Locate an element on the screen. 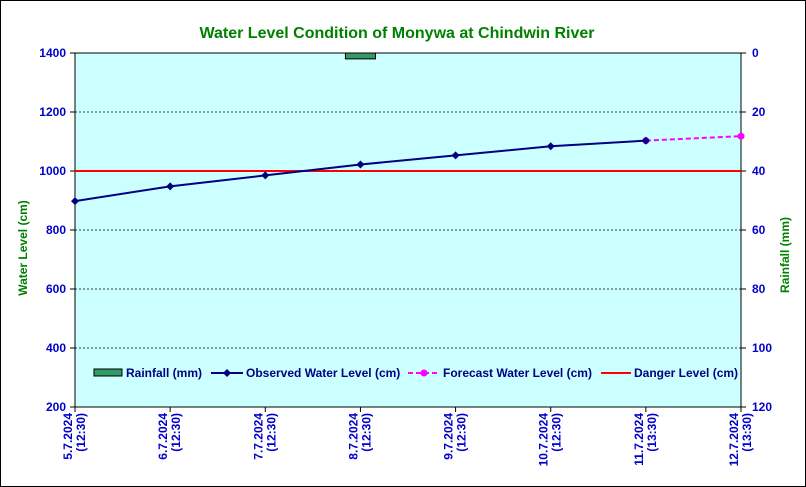 The image size is (806, 487). rainfall-bar is located at coordinates (360, 56).